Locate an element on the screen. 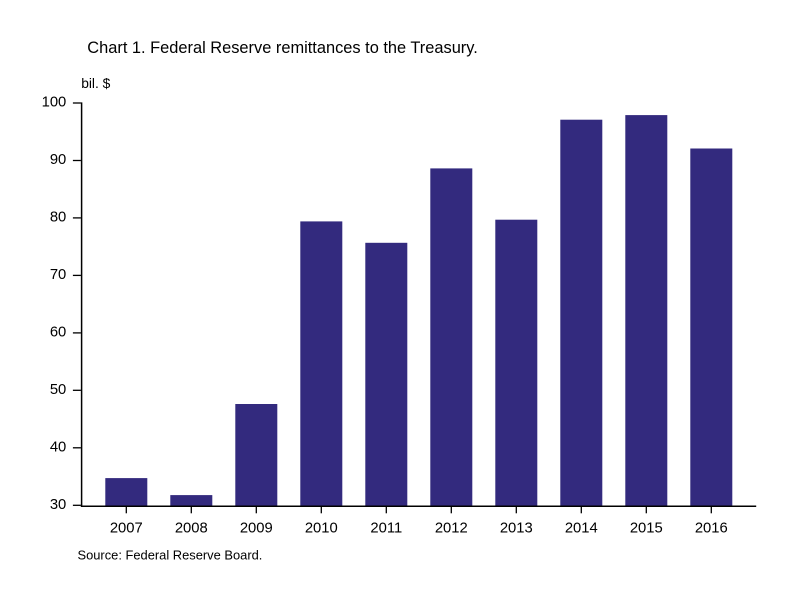 The height and width of the screenshot is (602, 799). svg-text: 2011 is located at coordinates (386, 528).